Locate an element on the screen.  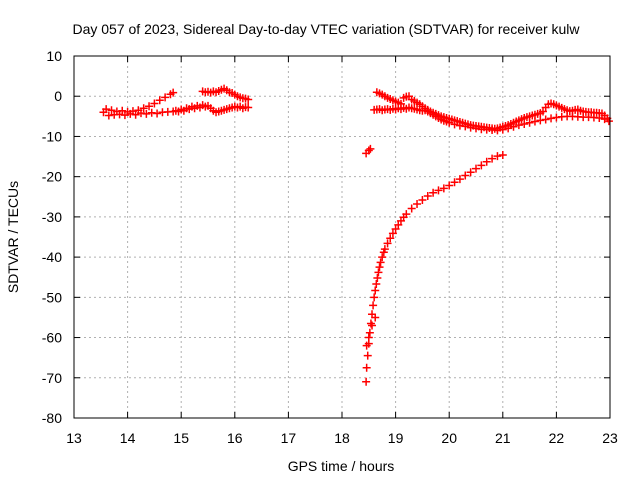
y-tick-label: -30 is located at coordinates (52, 217).